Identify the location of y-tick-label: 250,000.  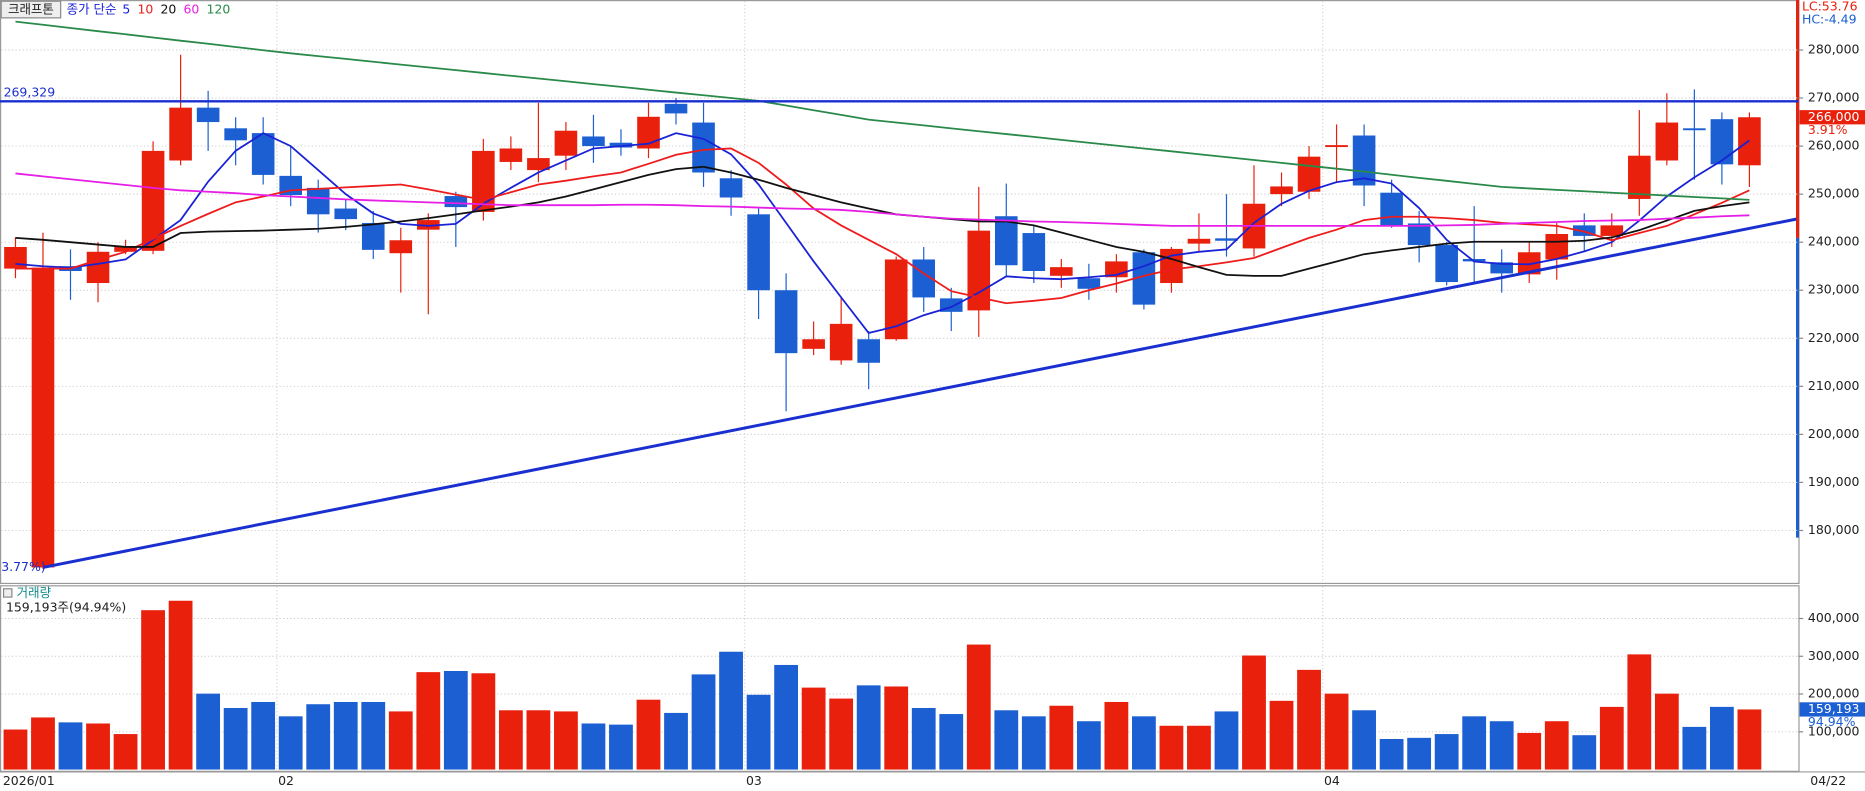
(1834, 193).